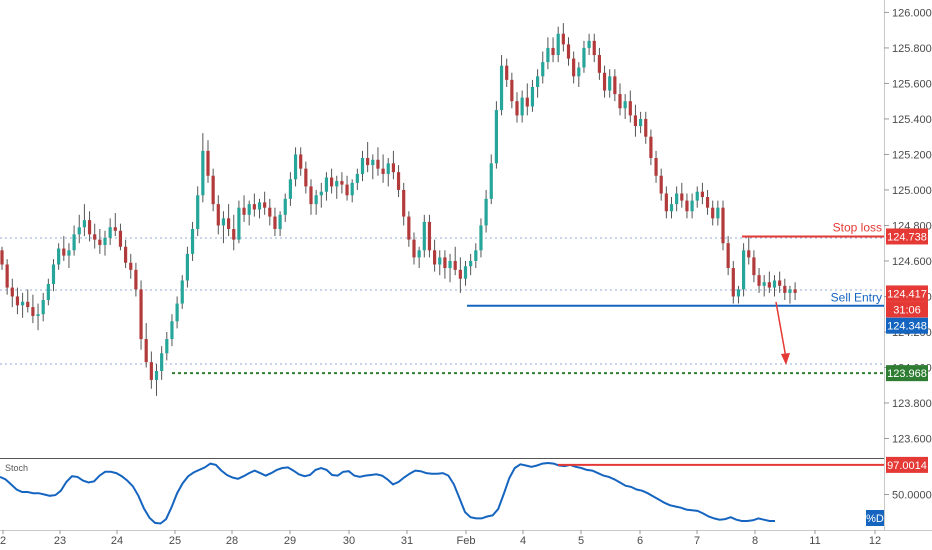  I want to click on target-arrow-shaft, so click(781, 330).